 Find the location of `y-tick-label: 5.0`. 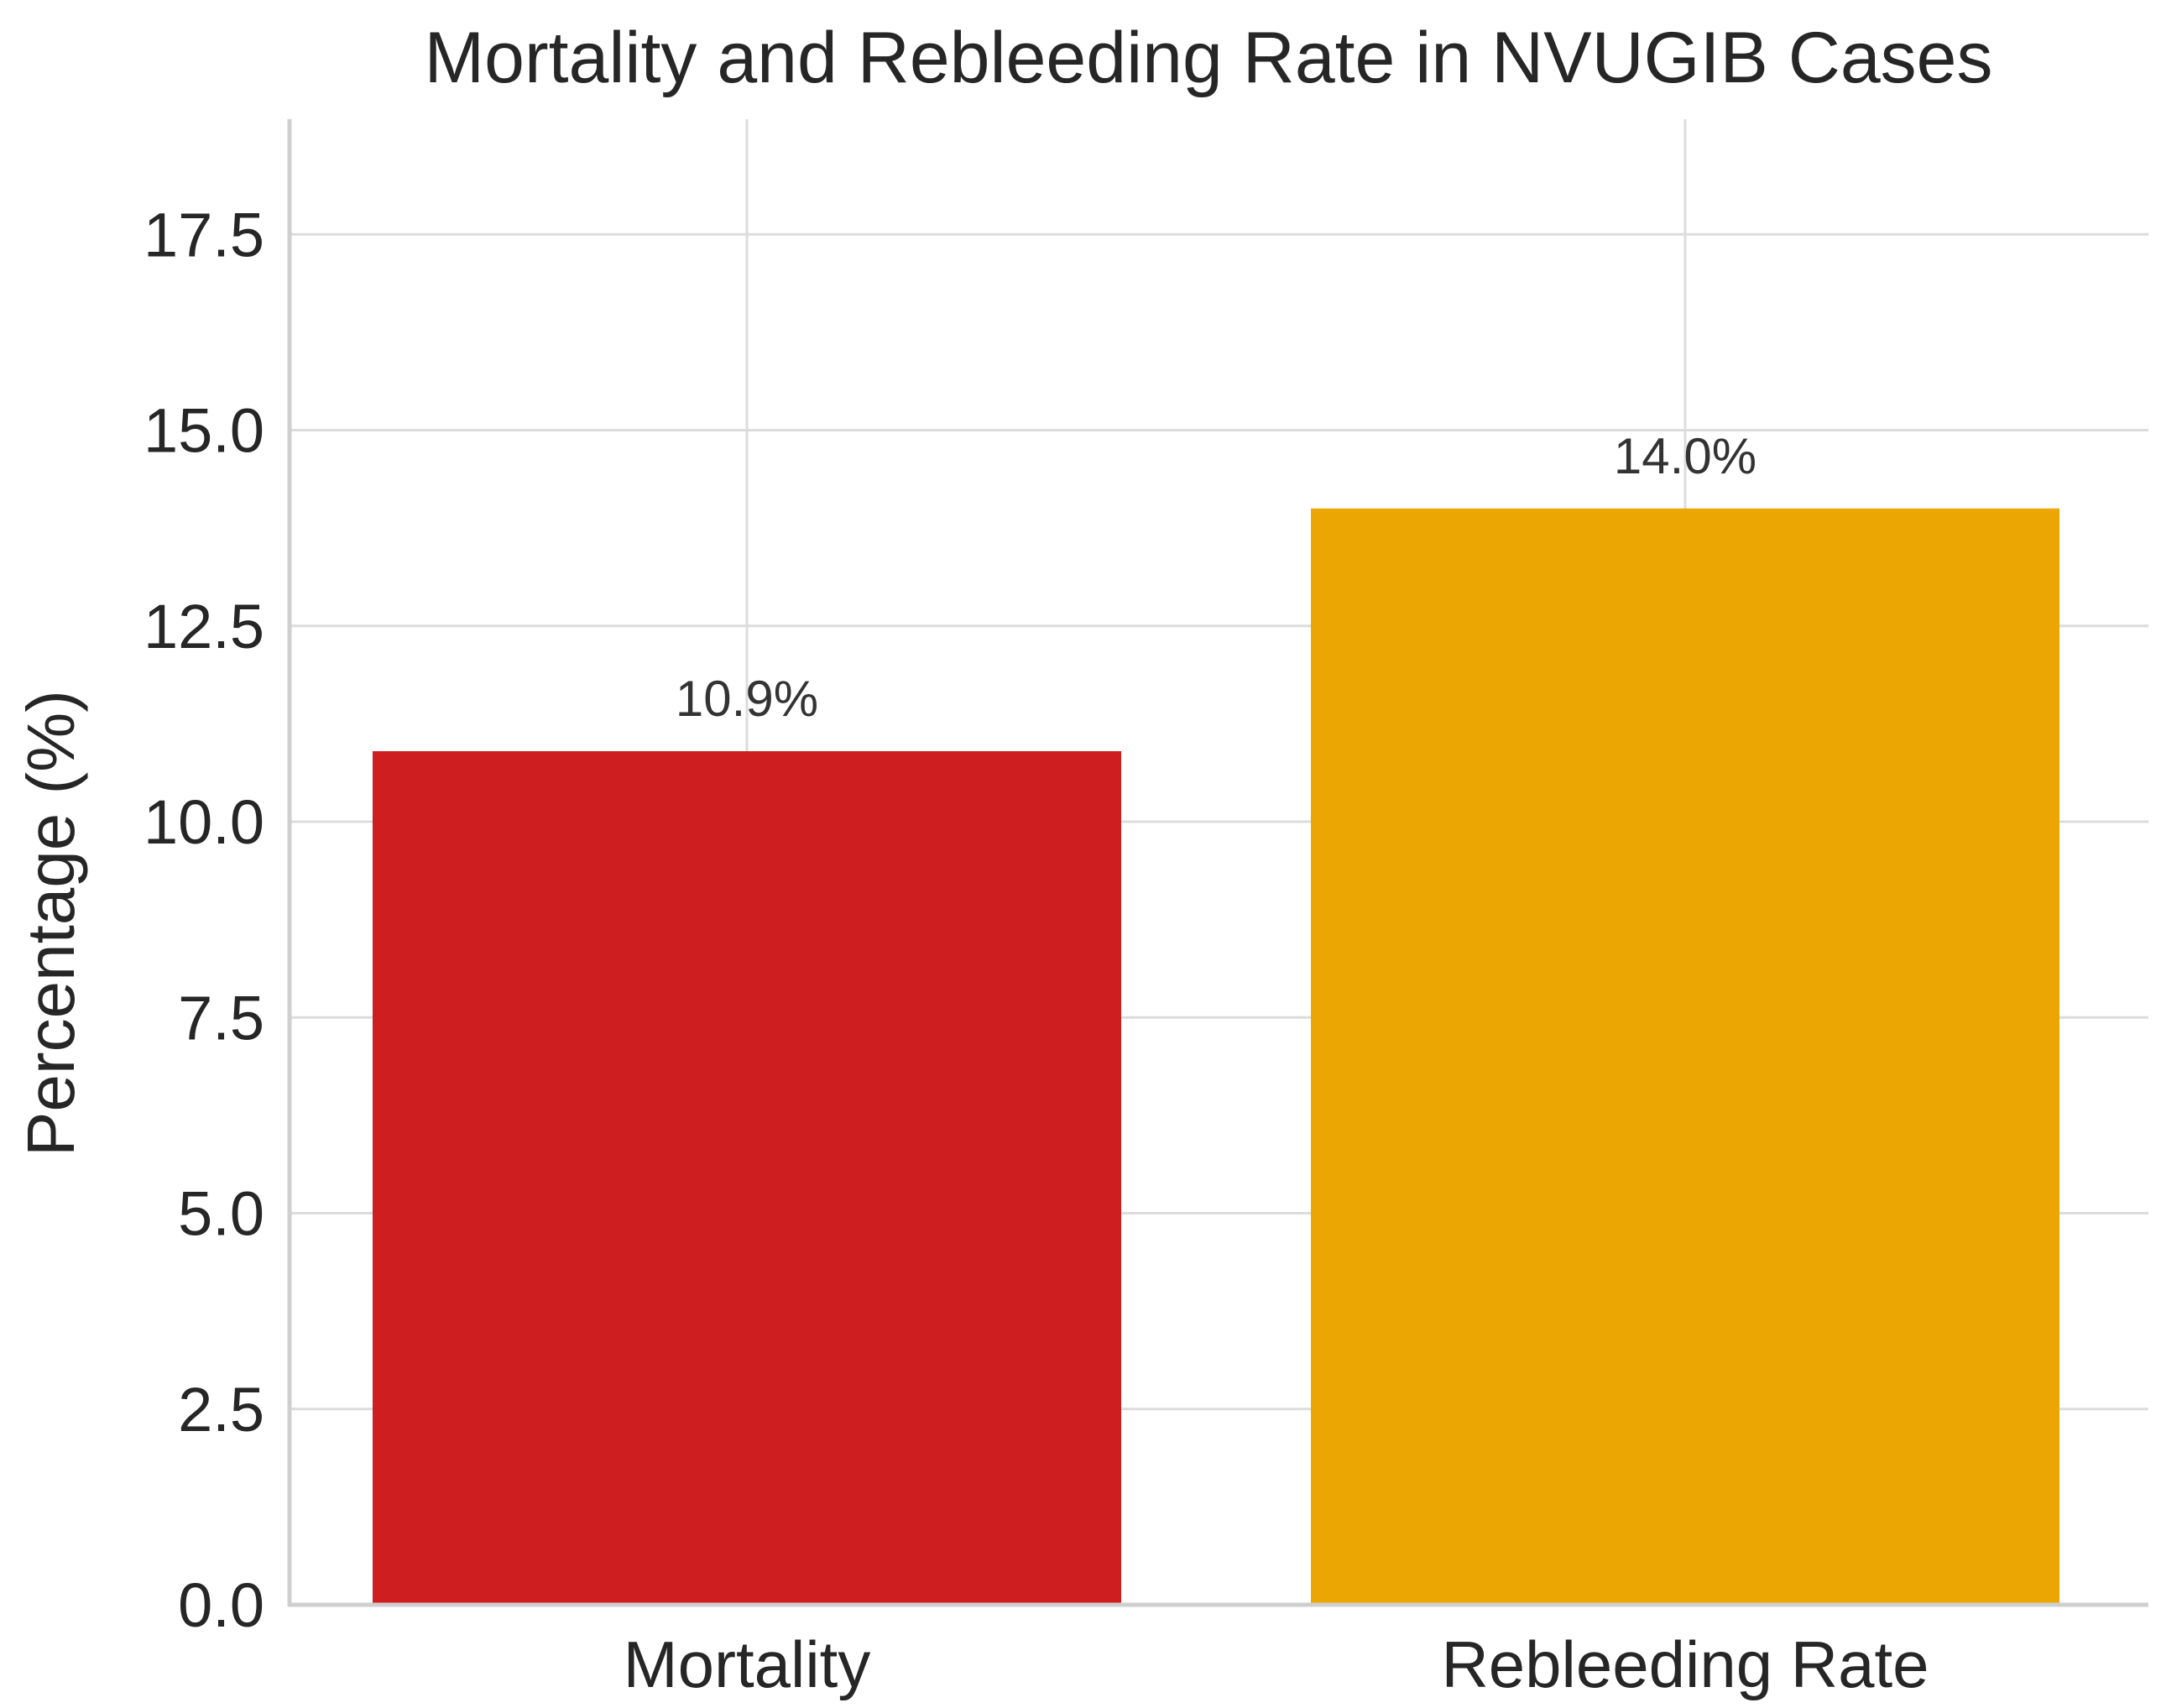

y-tick-label: 5.0 is located at coordinates (221, 1214).